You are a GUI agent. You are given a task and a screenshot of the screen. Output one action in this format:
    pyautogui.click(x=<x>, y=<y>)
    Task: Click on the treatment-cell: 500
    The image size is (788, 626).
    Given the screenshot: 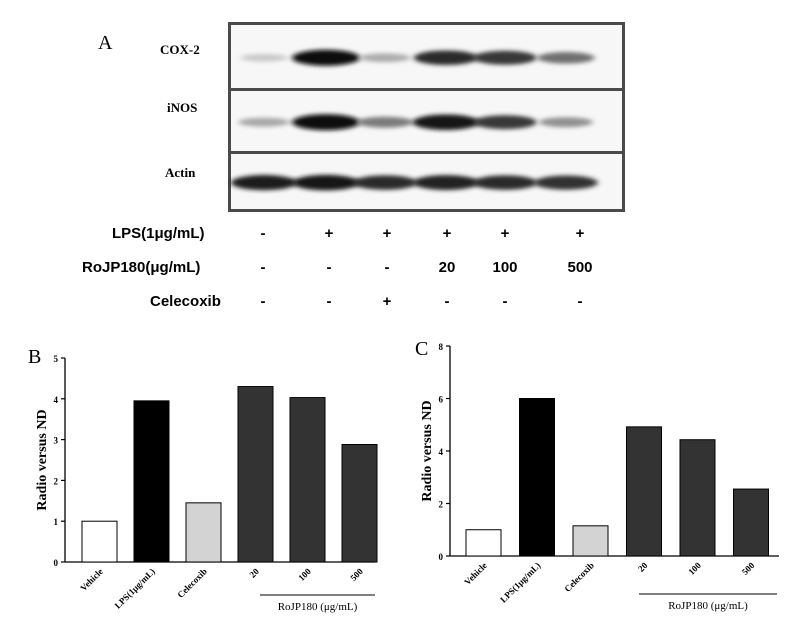 What is the action you would take?
    pyautogui.click(x=580, y=267)
    